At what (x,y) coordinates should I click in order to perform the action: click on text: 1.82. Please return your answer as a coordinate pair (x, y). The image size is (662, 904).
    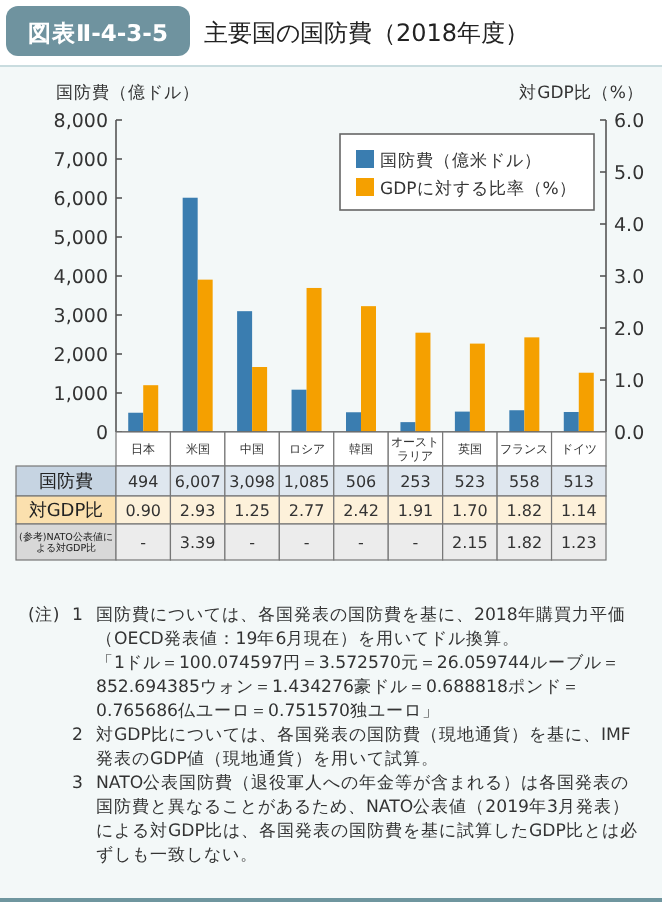
    Looking at the image, I should click on (524, 543).